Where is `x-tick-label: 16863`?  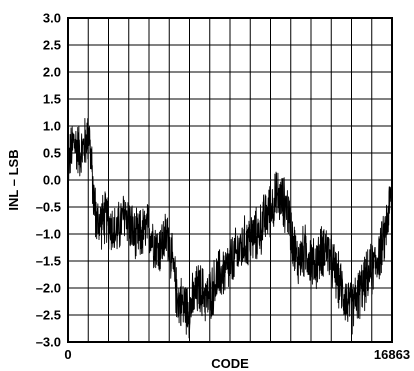
x-tick-label: 16863 is located at coordinates (392, 354).